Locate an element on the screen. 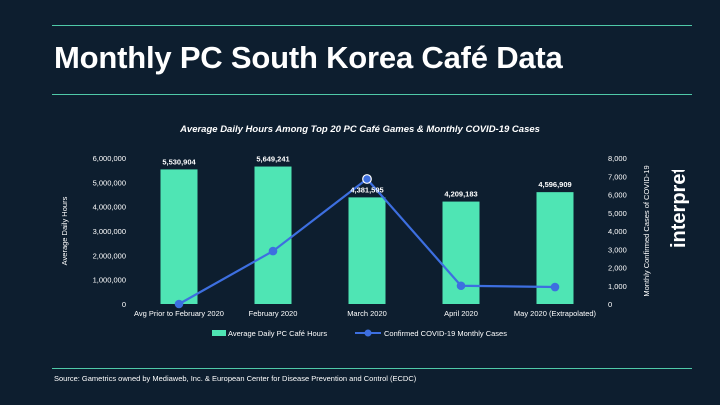  interpret-logo-text: interpret is located at coordinates (679, 209).